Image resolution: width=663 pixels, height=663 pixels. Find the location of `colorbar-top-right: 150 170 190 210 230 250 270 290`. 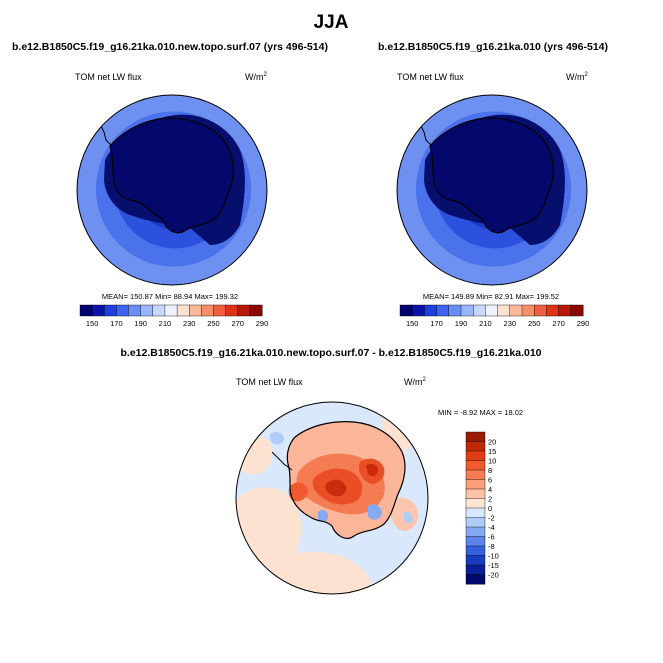

colorbar-top-right: 150 170 190 210 230 250 270 290 is located at coordinates (494, 316).